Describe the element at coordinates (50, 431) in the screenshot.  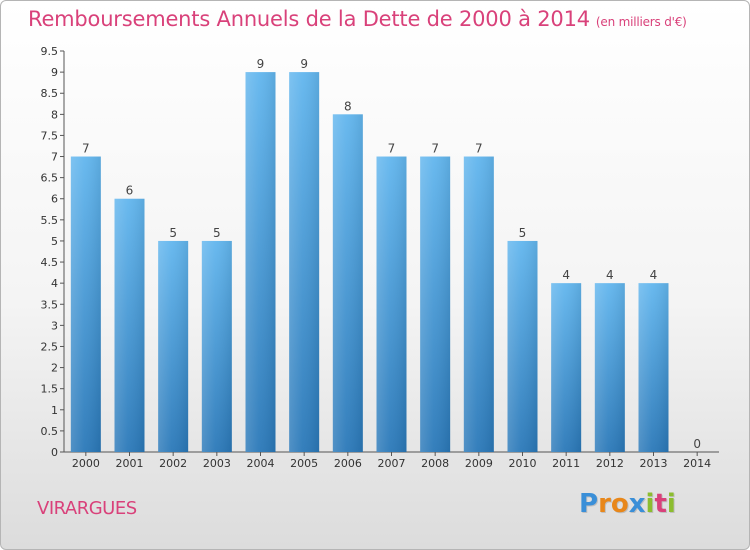
I see `y-tick-label: 0.5` at that location.